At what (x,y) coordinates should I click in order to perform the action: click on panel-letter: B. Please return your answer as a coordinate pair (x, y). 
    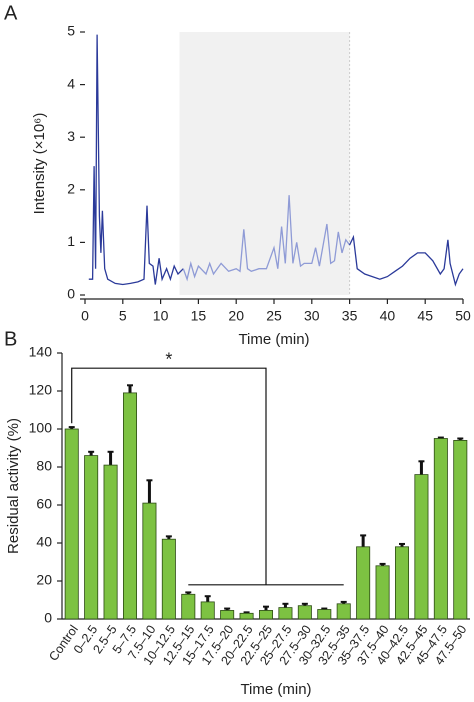
    Looking at the image, I should click on (10, 339).